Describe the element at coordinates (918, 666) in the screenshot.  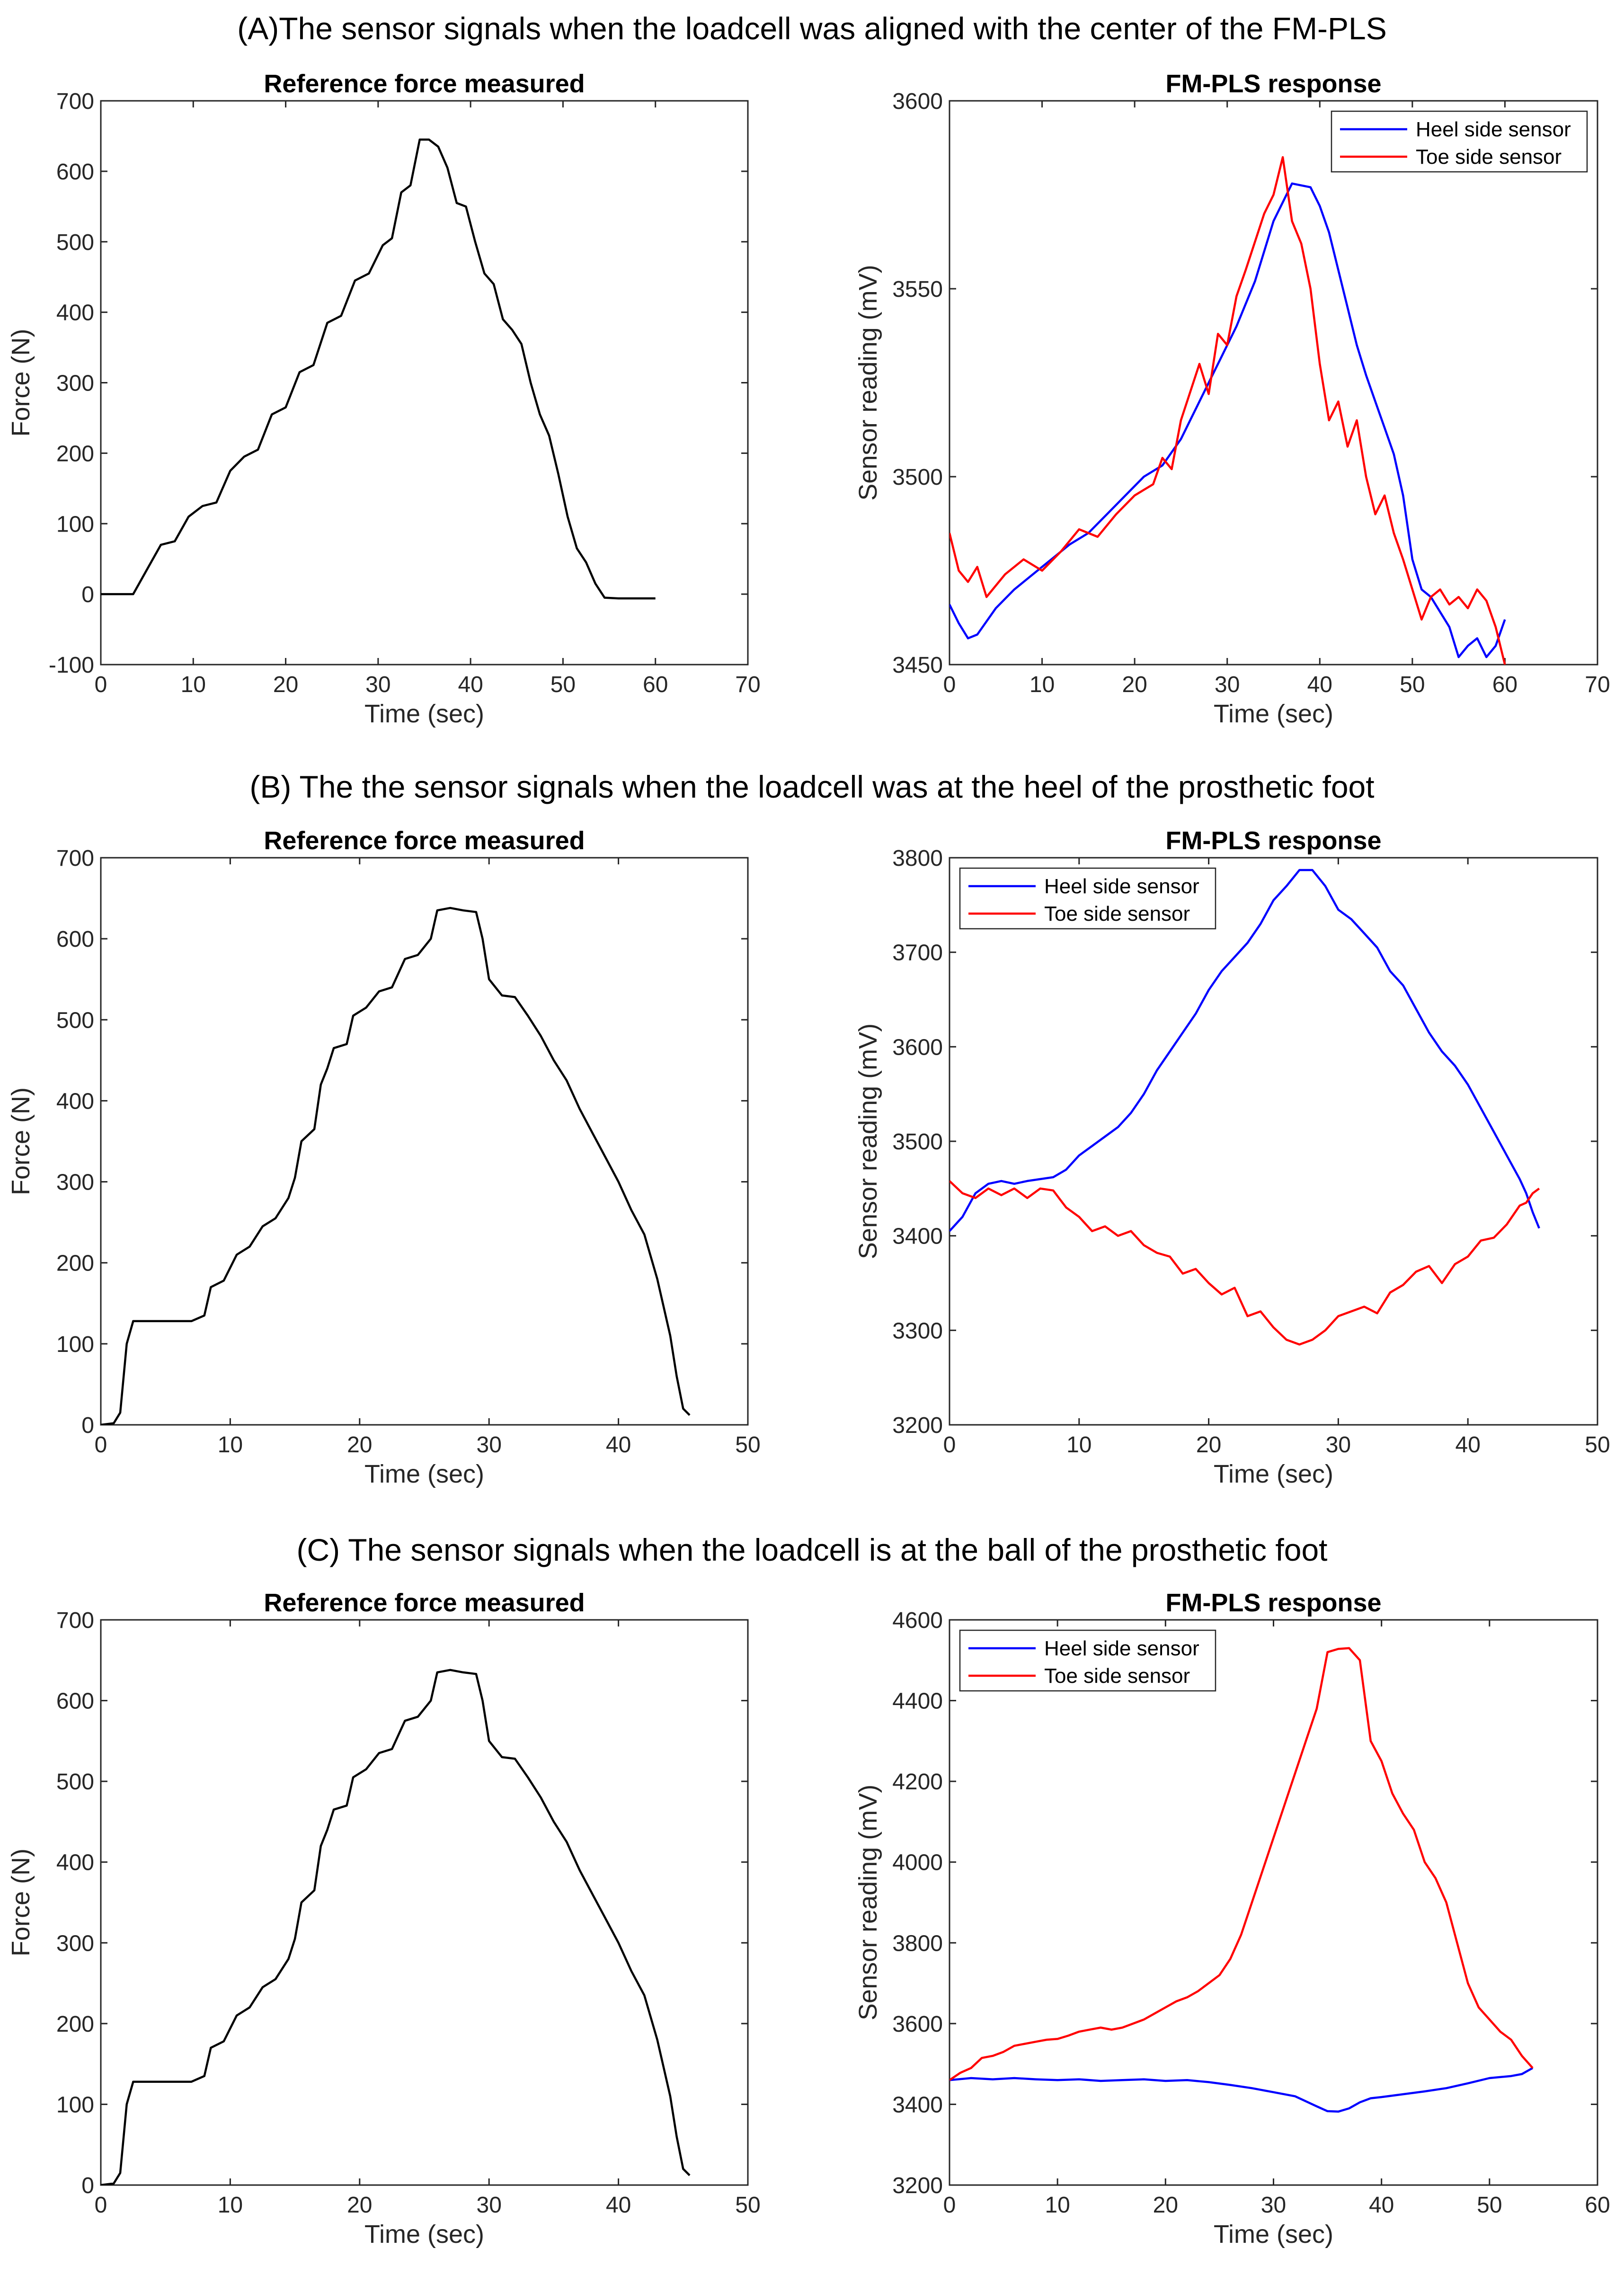
I see `y-tick-label: 3450` at that location.